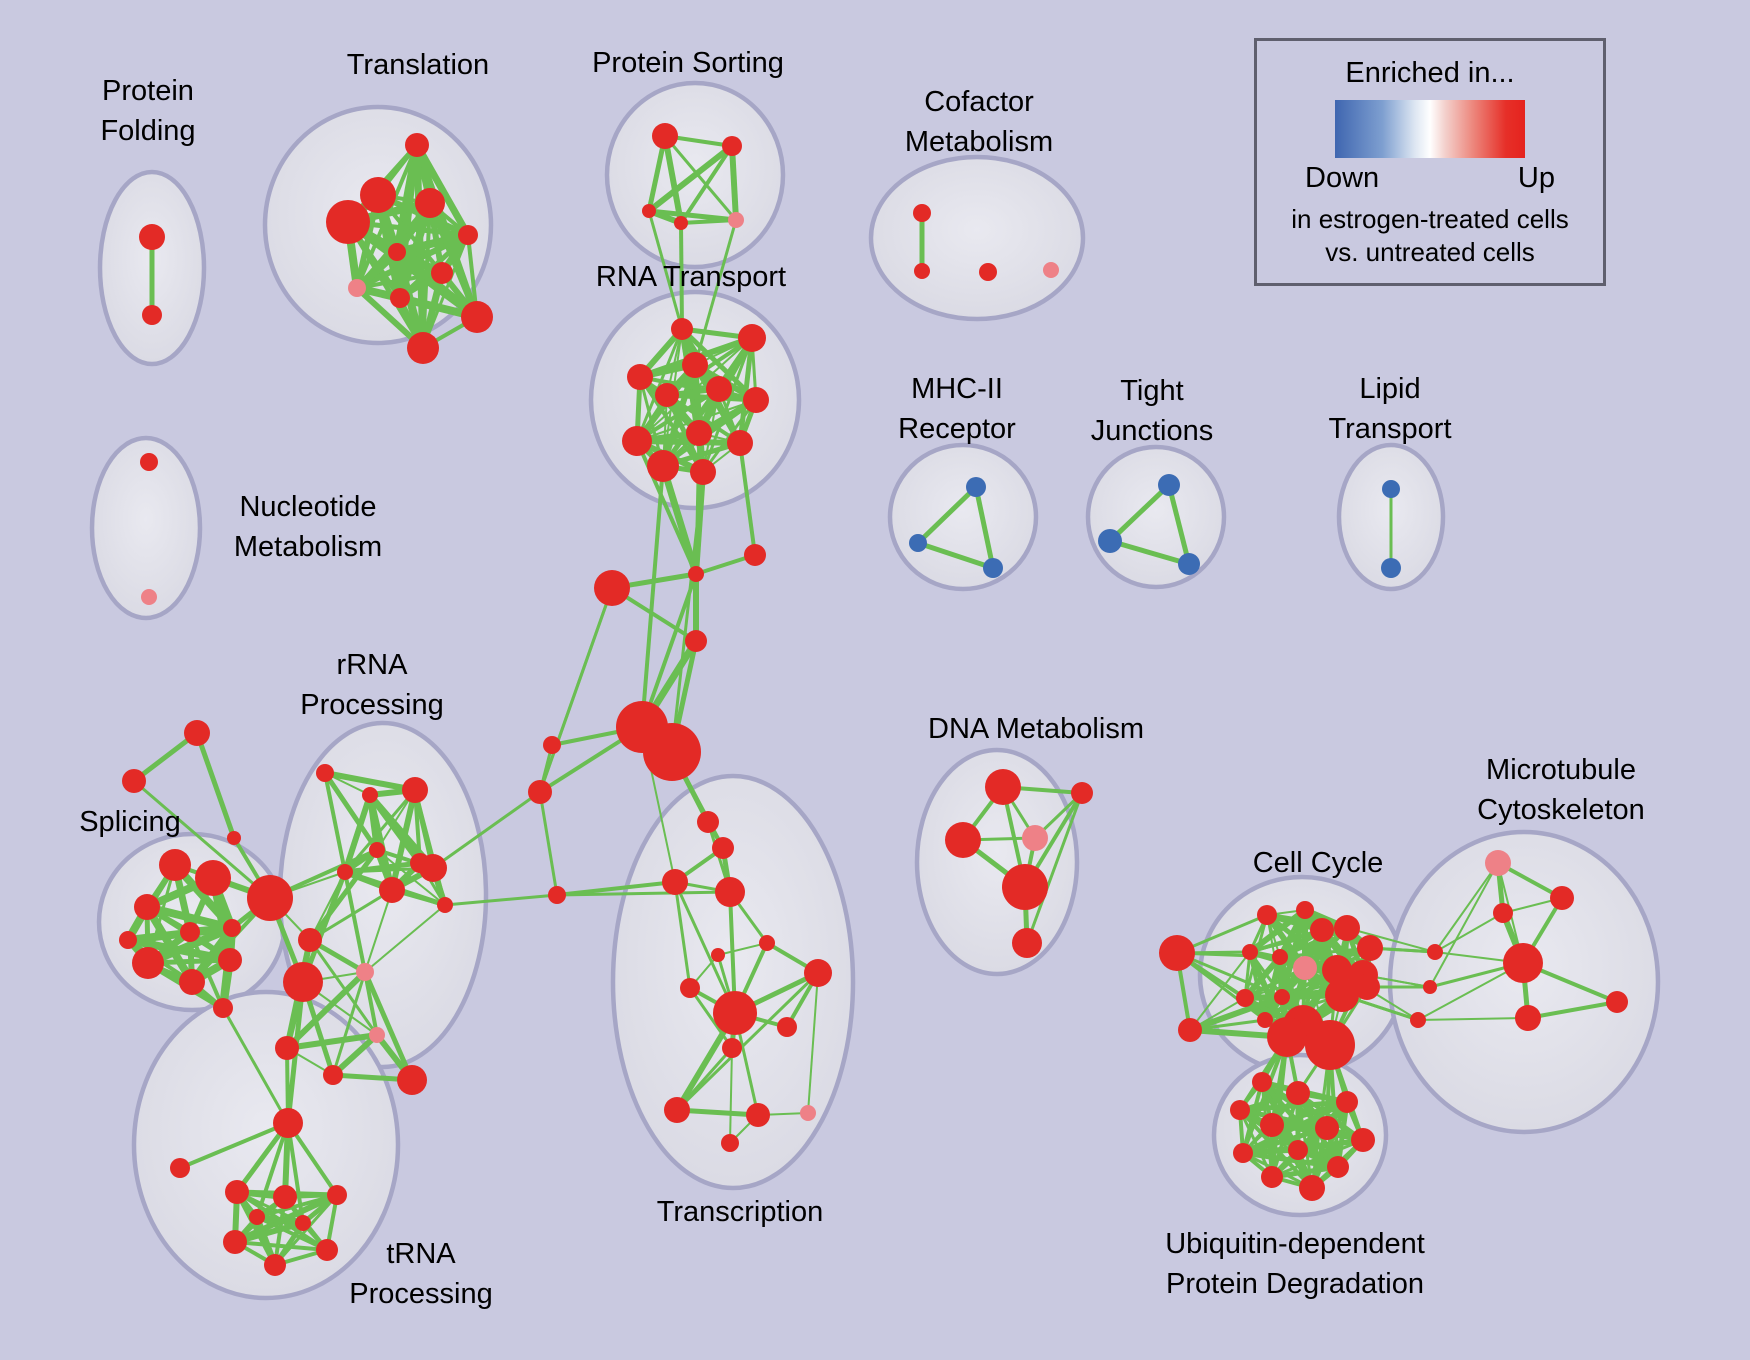 The width and height of the screenshot is (1750, 1360). I want to click on cluster-label-trna-processing-line1: tRNA, so click(421, 1254).